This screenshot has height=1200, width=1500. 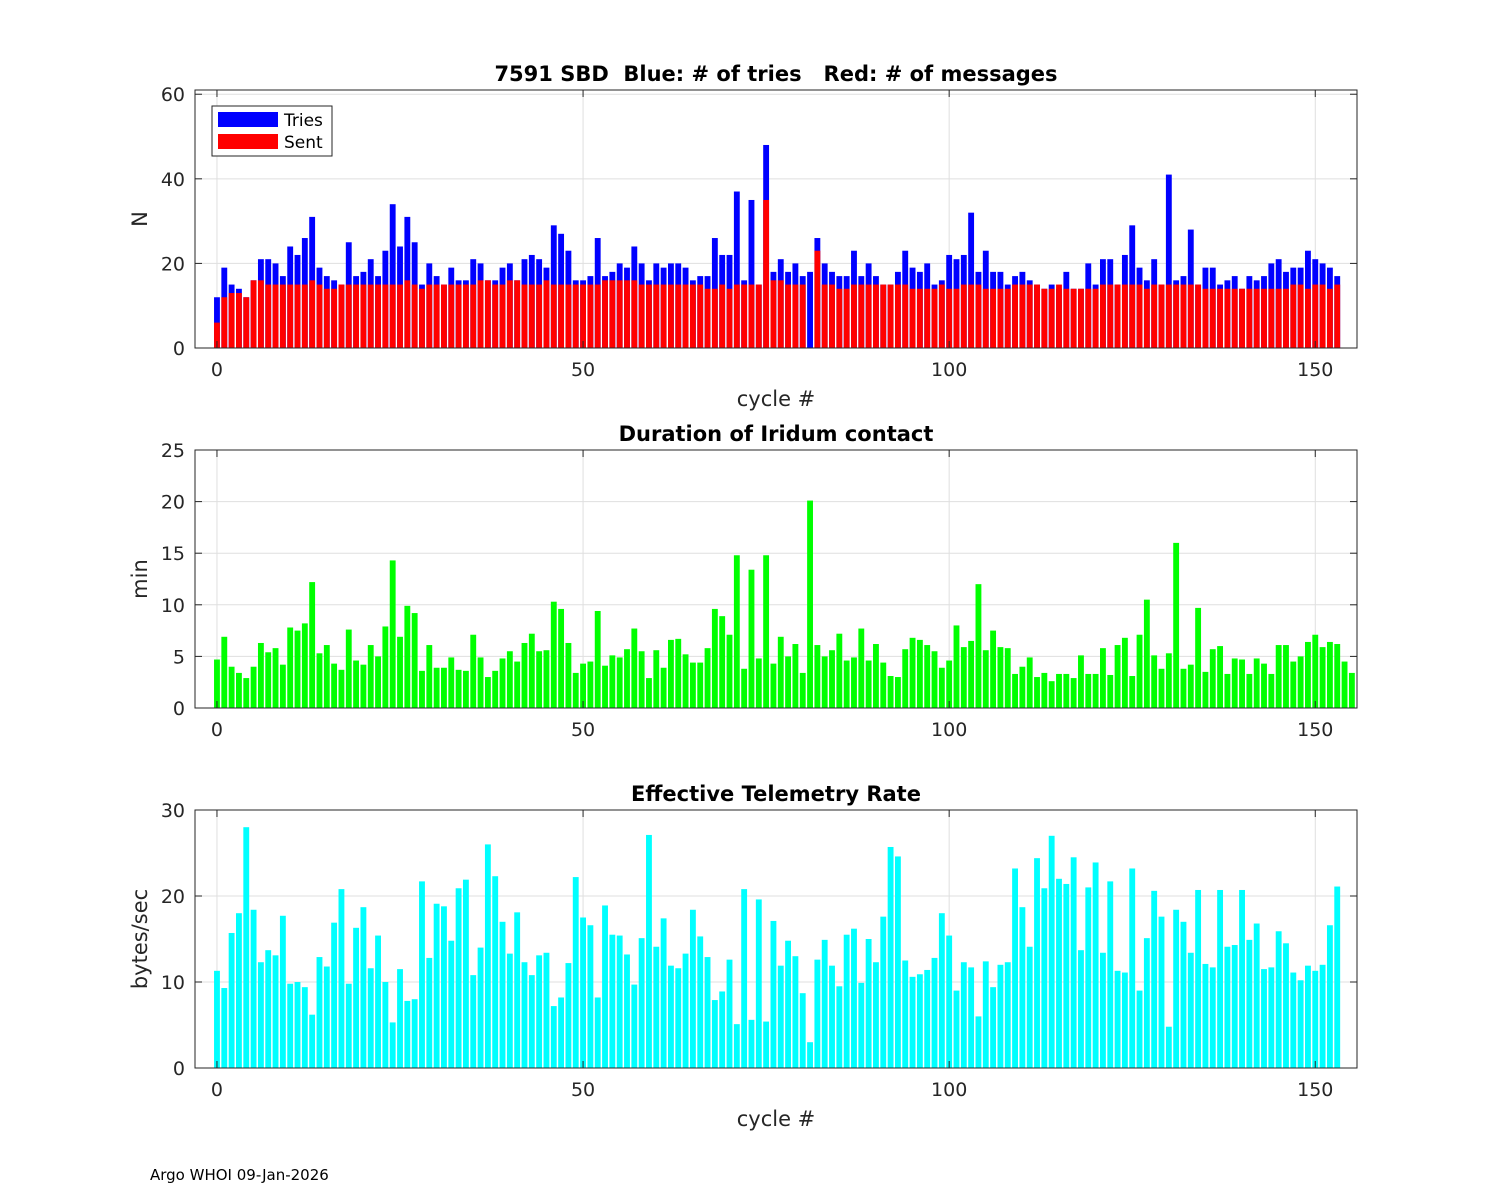 I want to click on y-tick-label: 60, so click(x=173, y=95).